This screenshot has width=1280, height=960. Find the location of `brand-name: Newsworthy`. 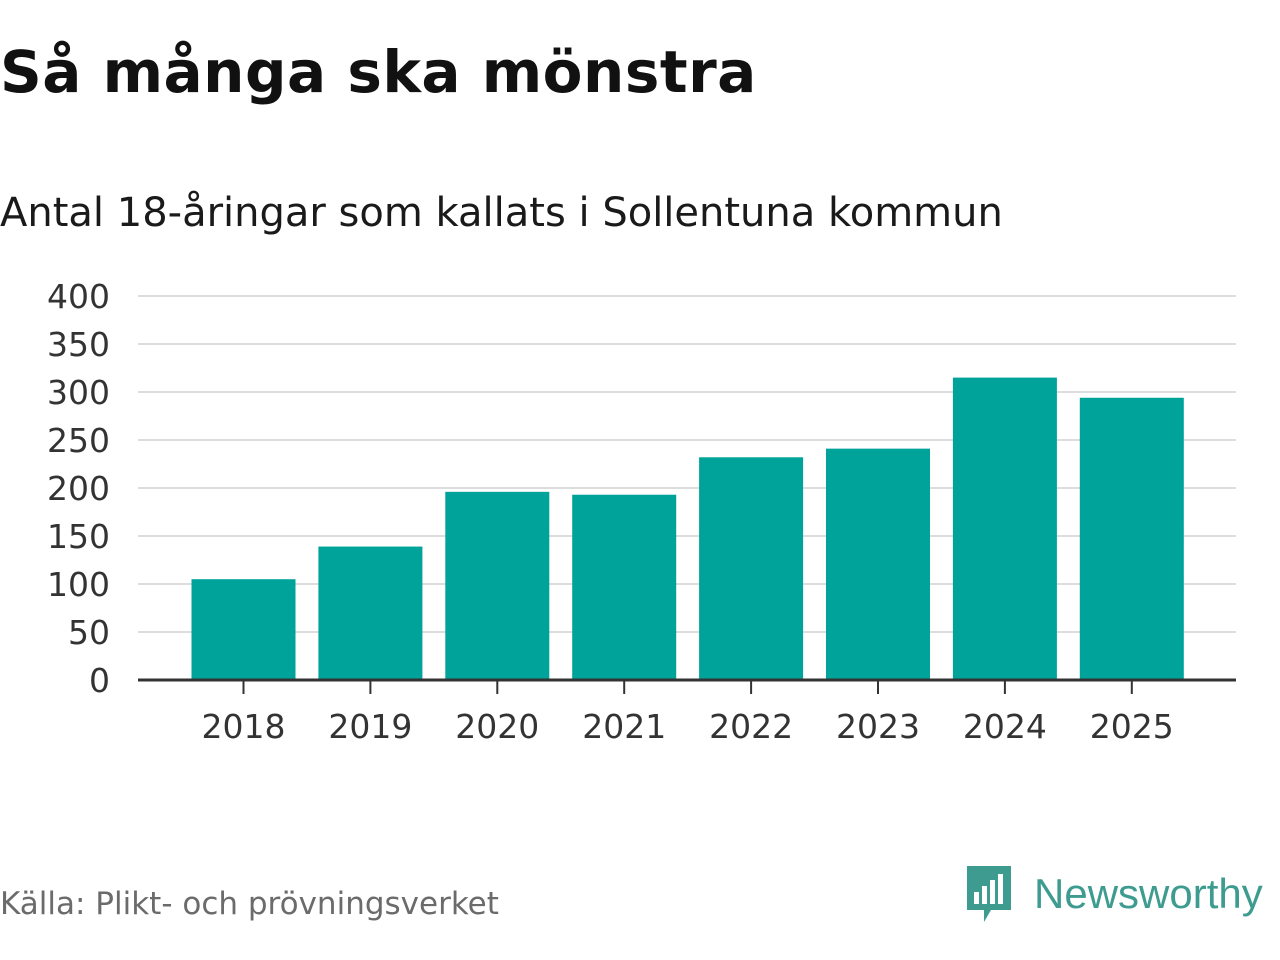

brand-name: Newsworthy is located at coordinates (1148, 893).